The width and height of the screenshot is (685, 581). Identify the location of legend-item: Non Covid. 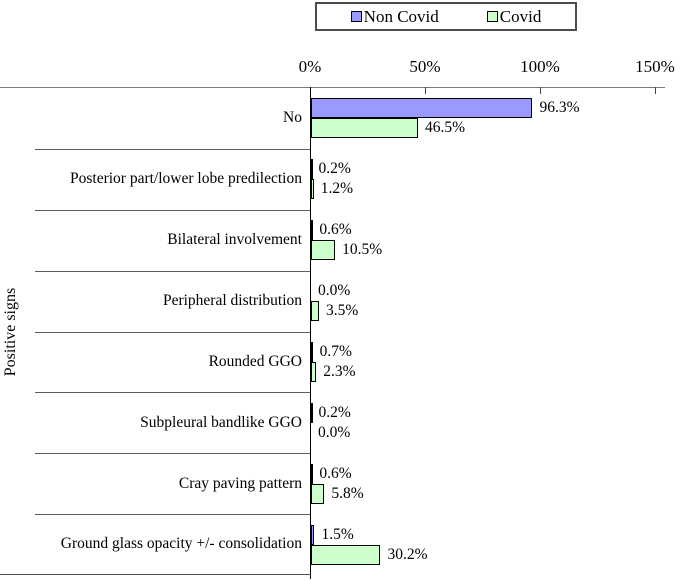
(394, 16).